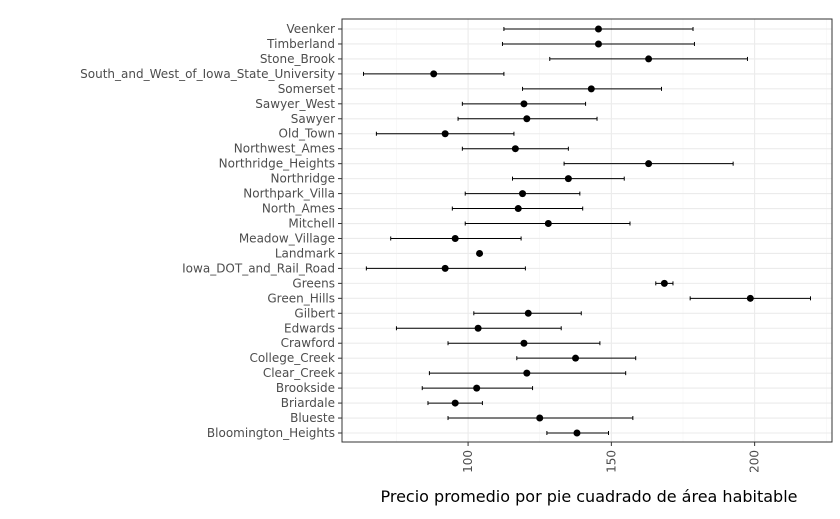 Image resolution: width=840 pixels, height=519 pixels. What do you see at coordinates (468, 461) in the screenshot?
I see `x-tick-label: 100` at bounding box center [468, 461].